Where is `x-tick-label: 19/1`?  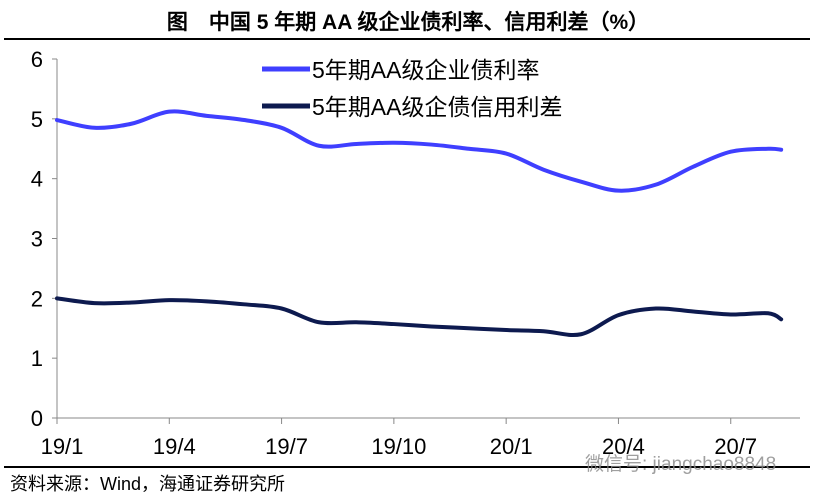 x-tick-label: 19/1 is located at coordinates (62, 446).